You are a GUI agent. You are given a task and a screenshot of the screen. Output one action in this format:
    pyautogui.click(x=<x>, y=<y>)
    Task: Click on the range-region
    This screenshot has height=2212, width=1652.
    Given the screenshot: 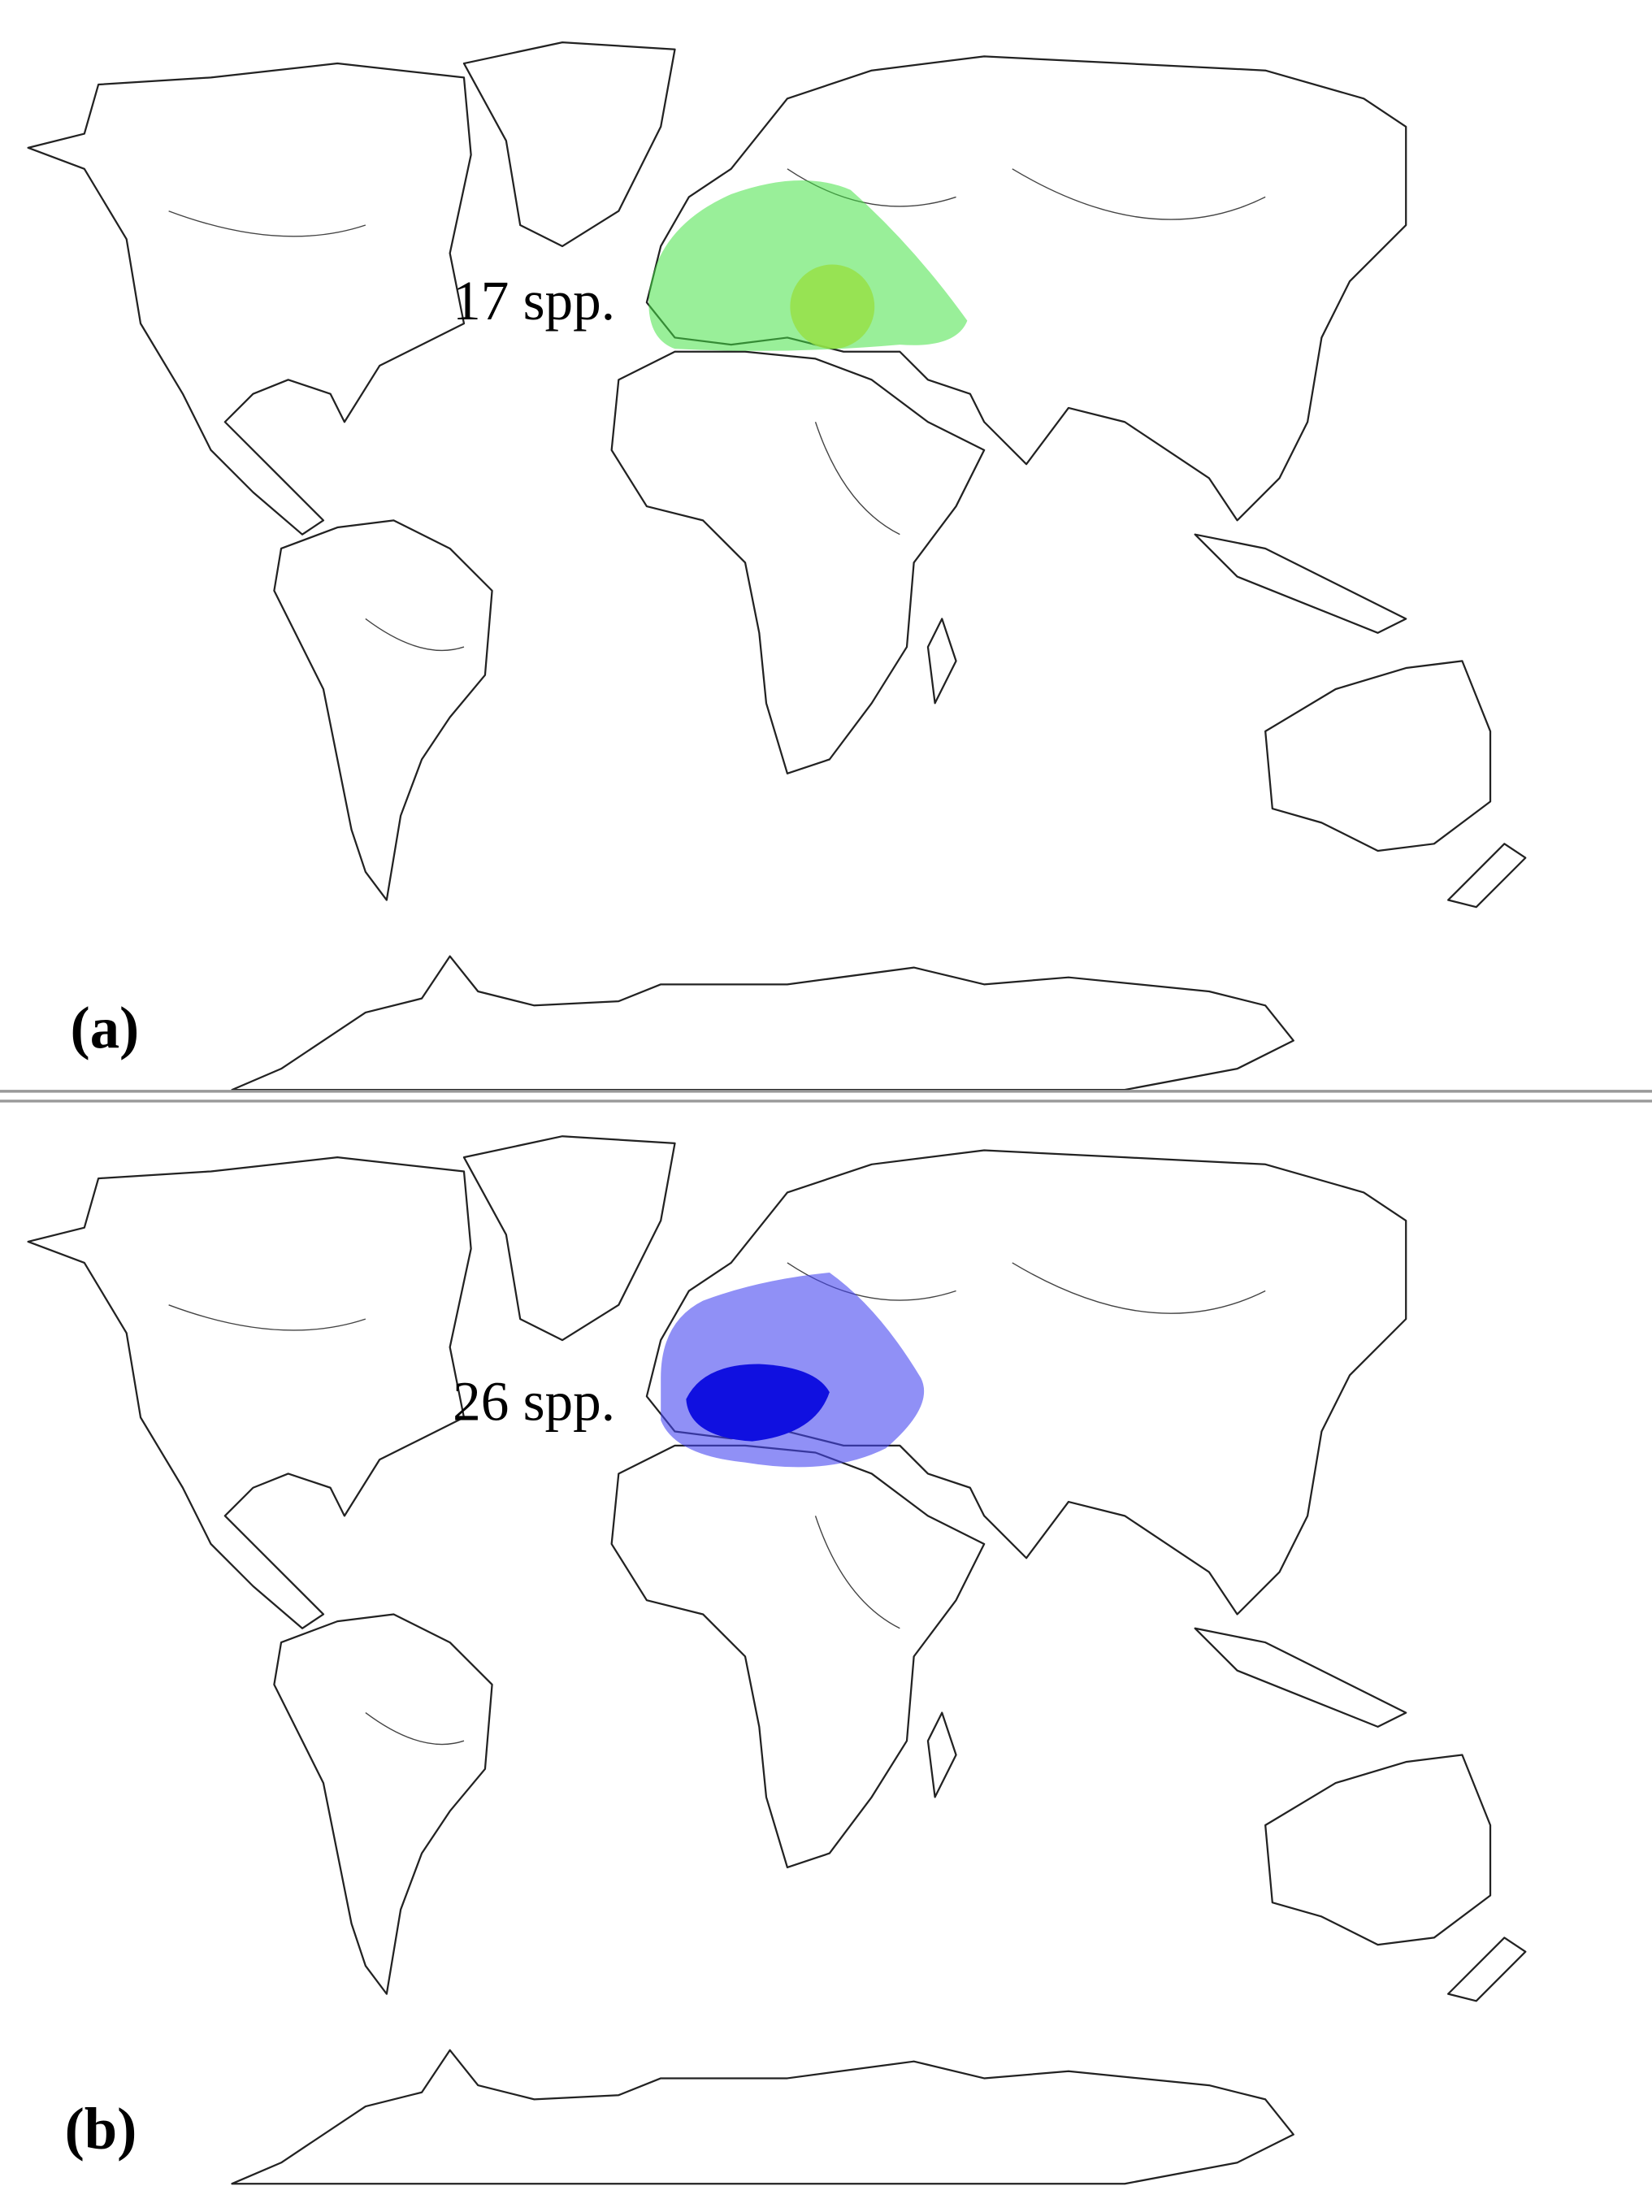 What is the action you would take?
    pyautogui.click(x=808, y=265)
    